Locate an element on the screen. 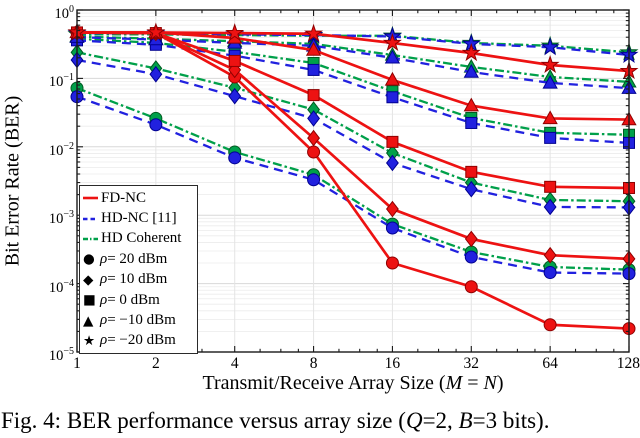  marker-glyph-icon: ● is located at coordinates (89, 259).